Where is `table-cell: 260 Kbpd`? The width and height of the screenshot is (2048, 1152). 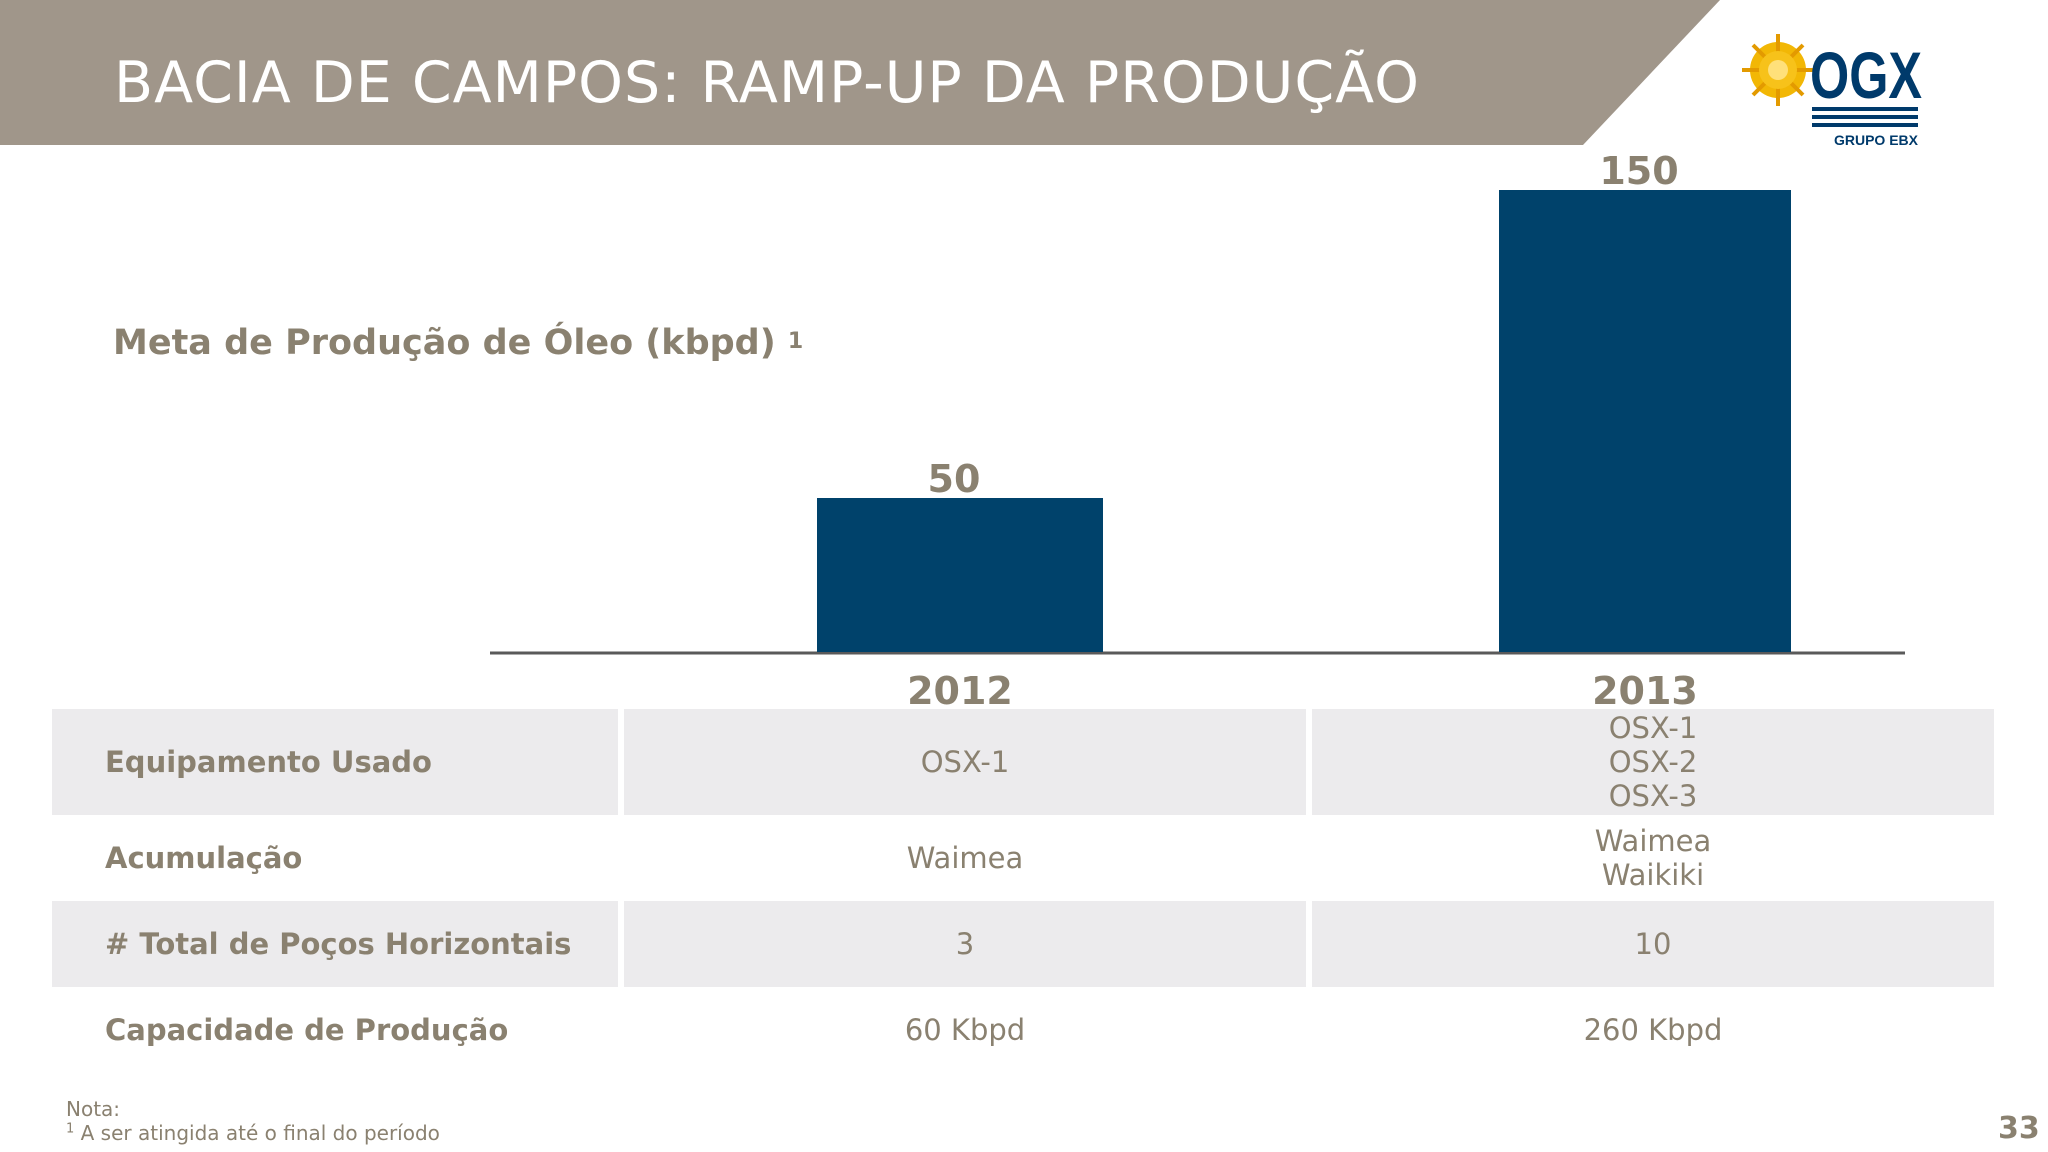
table-cell: 260 Kbpd is located at coordinates (1653, 1030).